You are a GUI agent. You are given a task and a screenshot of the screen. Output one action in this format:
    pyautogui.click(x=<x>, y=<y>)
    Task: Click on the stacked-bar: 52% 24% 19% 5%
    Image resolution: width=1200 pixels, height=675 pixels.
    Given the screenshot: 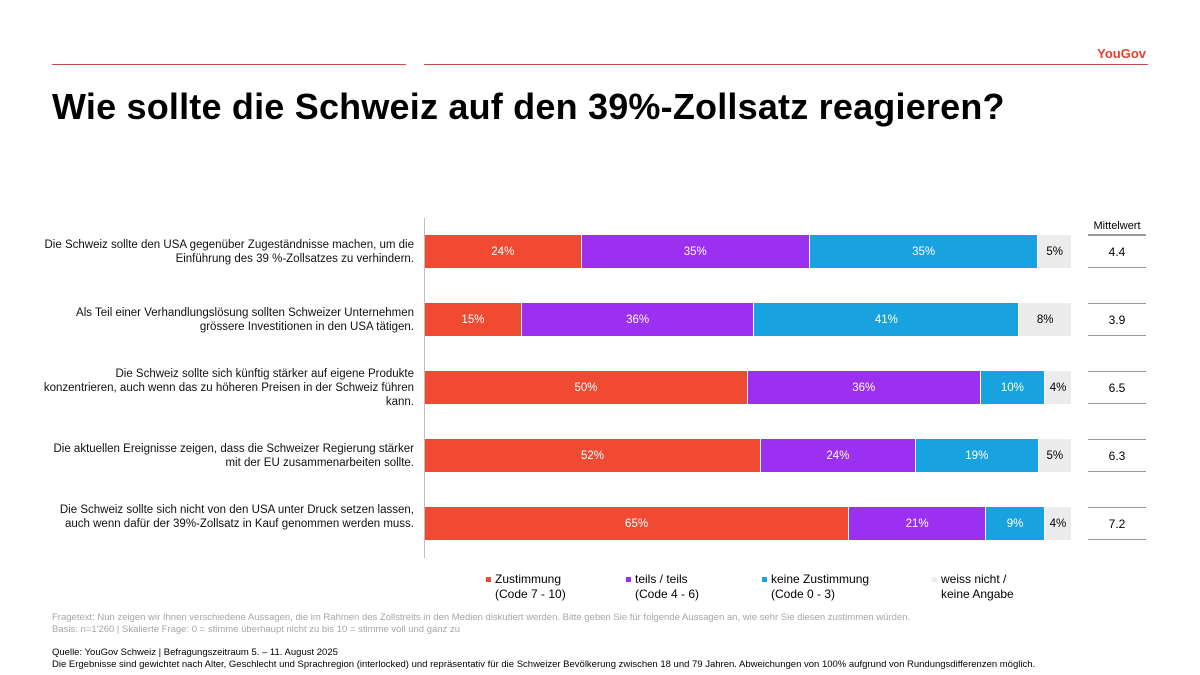 What is the action you would take?
    pyautogui.click(x=748, y=455)
    